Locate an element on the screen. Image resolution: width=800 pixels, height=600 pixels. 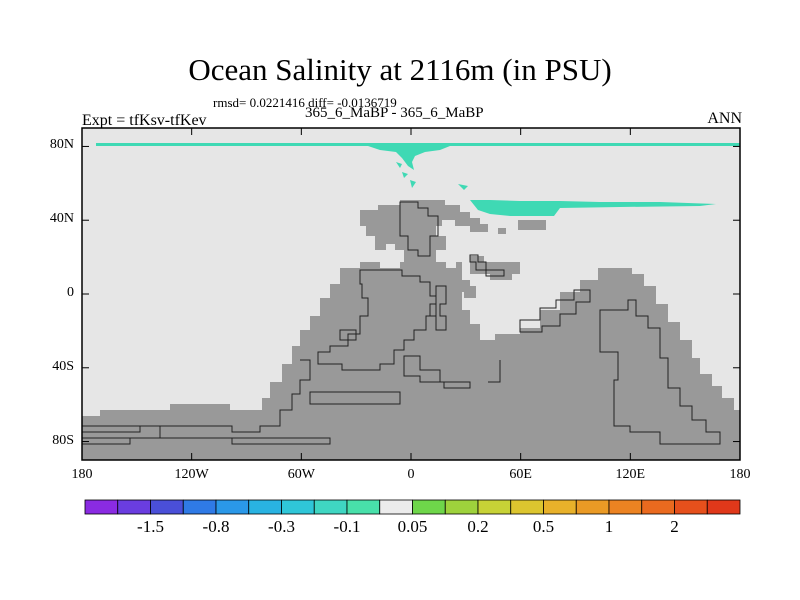
colorbar-label: -0.1 is located at coordinates (347, 526).